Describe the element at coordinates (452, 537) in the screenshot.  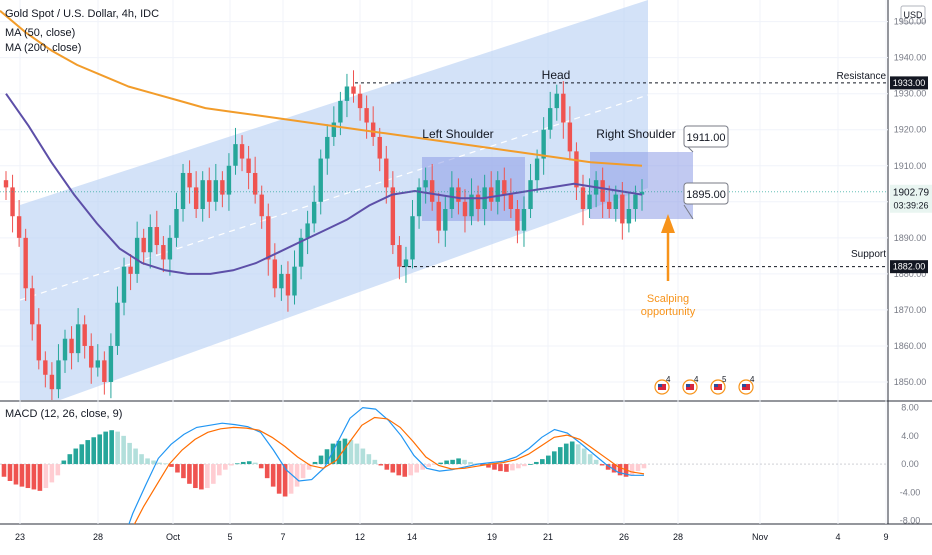
I see `time-axis: 23 28 Oct 5 7 12 14 19 21 26 28 Nov 4 9` at that location.